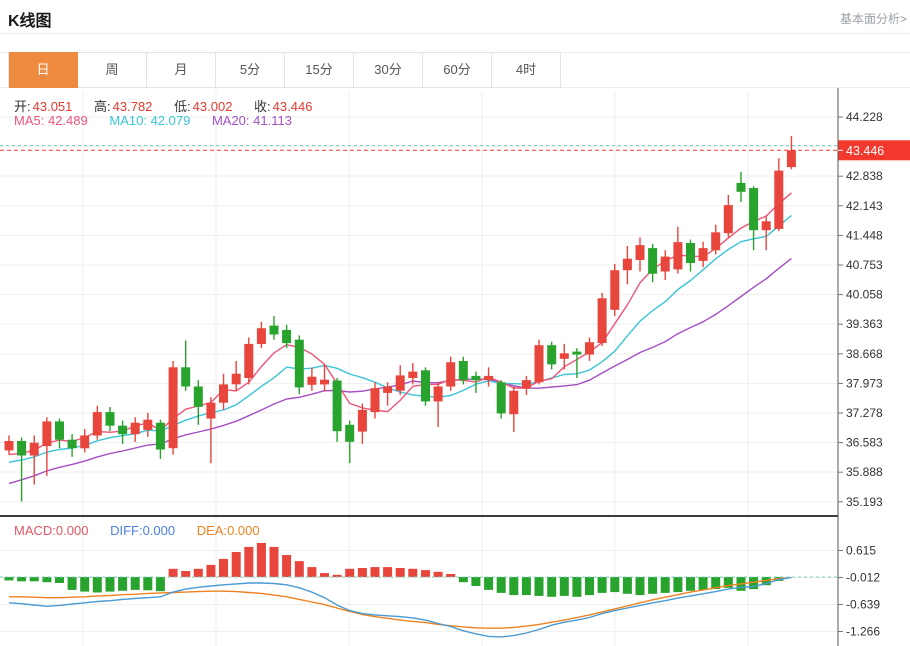 This screenshot has width=910, height=646. I want to click on tab-interval-4: 5分, so click(250, 70).